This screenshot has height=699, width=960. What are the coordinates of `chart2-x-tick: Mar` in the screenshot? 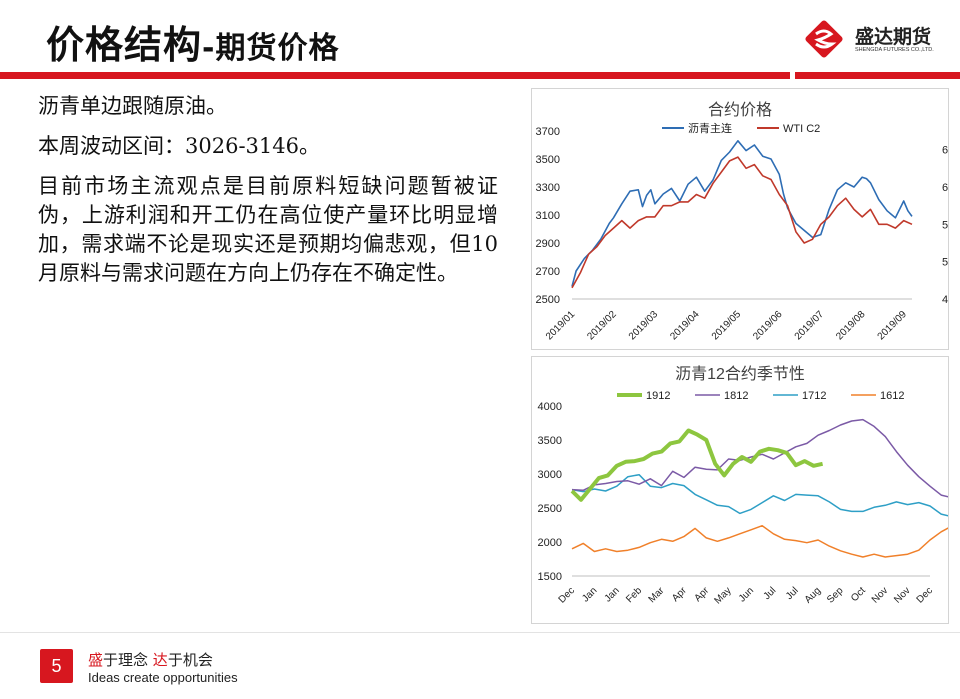 It's located at (657, 595).